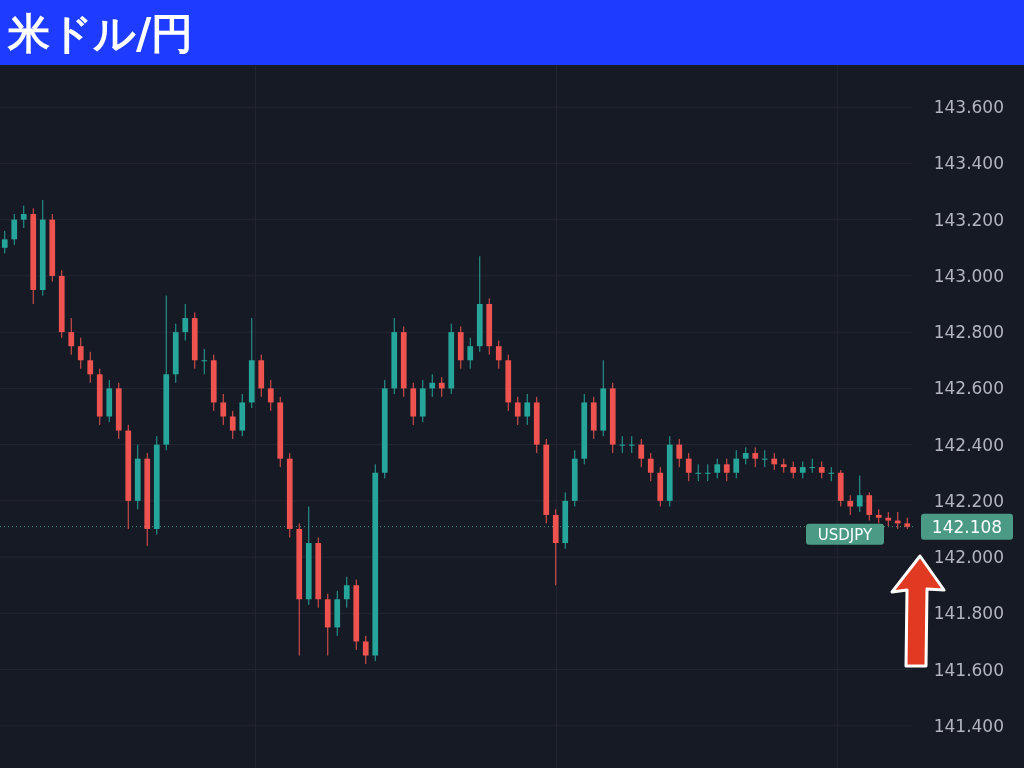  What do you see at coordinates (968, 332) in the screenshot?
I see `y-tick-label: 142.800` at bounding box center [968, 332].